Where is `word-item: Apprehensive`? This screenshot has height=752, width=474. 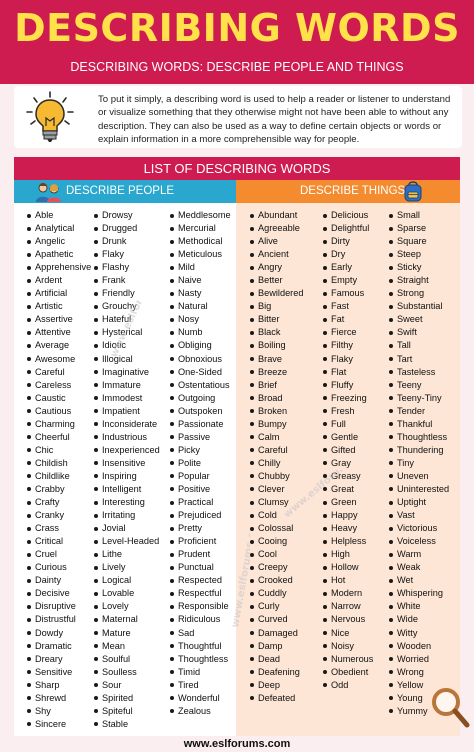 word-item: Apprehensive is located at coordinates (58, 267).